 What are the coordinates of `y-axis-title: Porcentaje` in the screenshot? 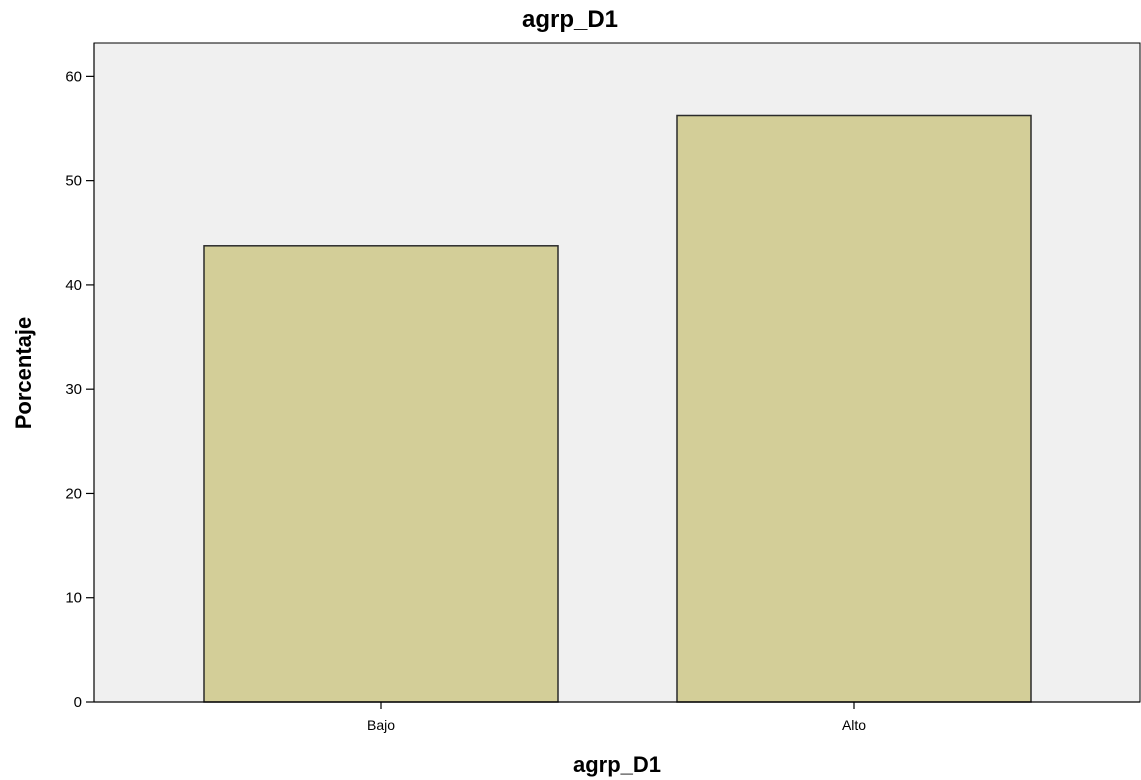 It's located at (23, 373).